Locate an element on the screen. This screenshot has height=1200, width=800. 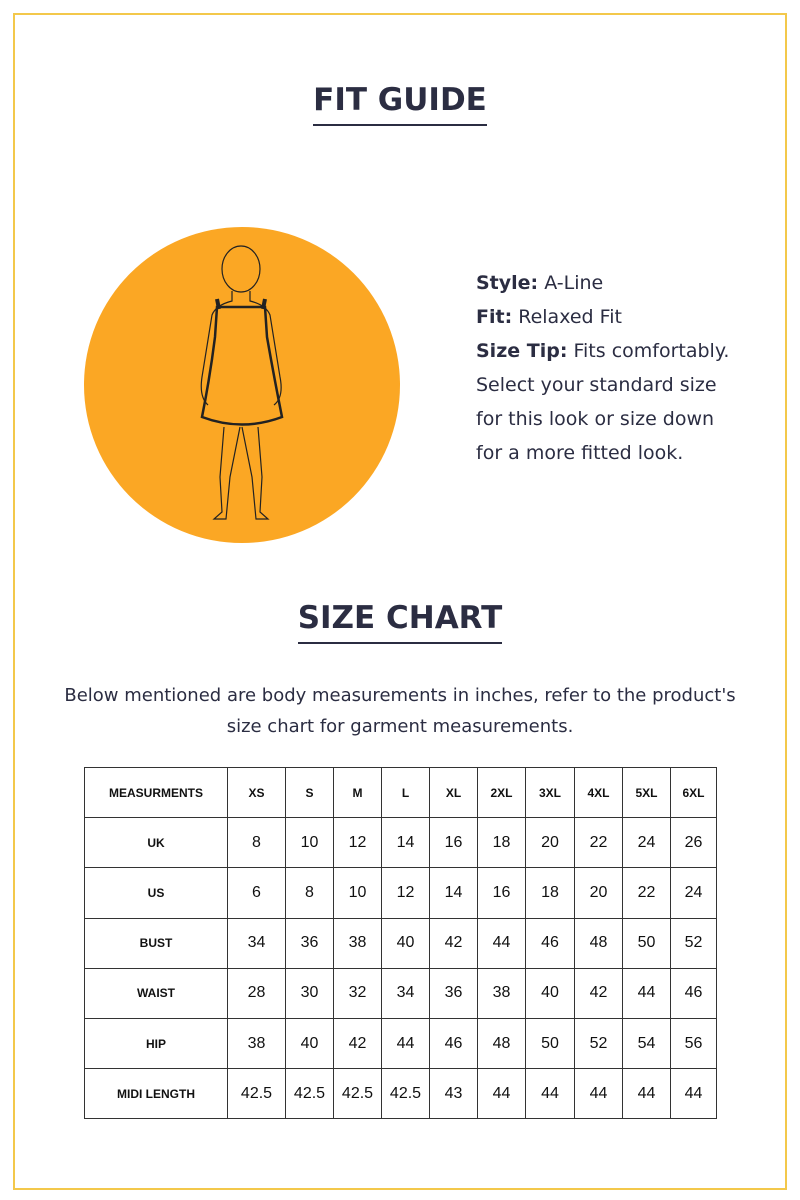
style-line: Style: A-Line is located at coordinates (606, 283).